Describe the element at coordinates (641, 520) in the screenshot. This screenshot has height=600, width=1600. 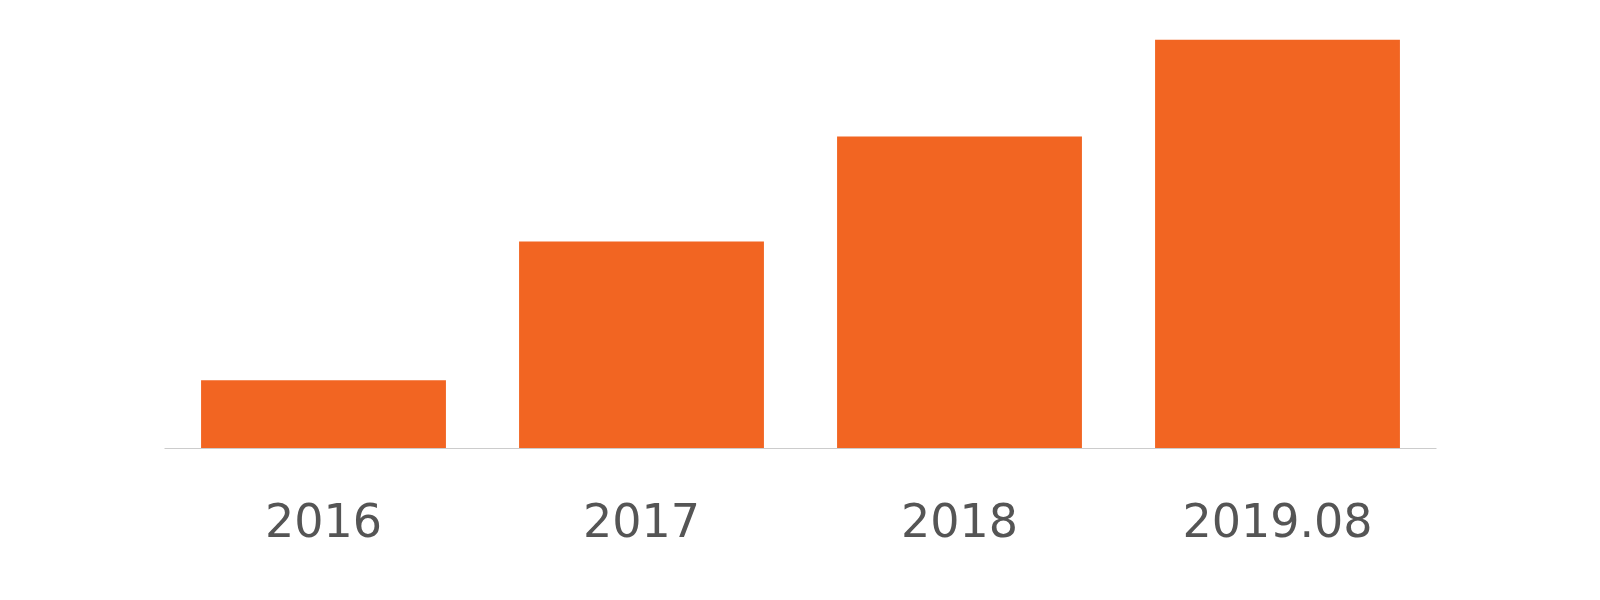
I see `x-tick-label: 2017` at that location.